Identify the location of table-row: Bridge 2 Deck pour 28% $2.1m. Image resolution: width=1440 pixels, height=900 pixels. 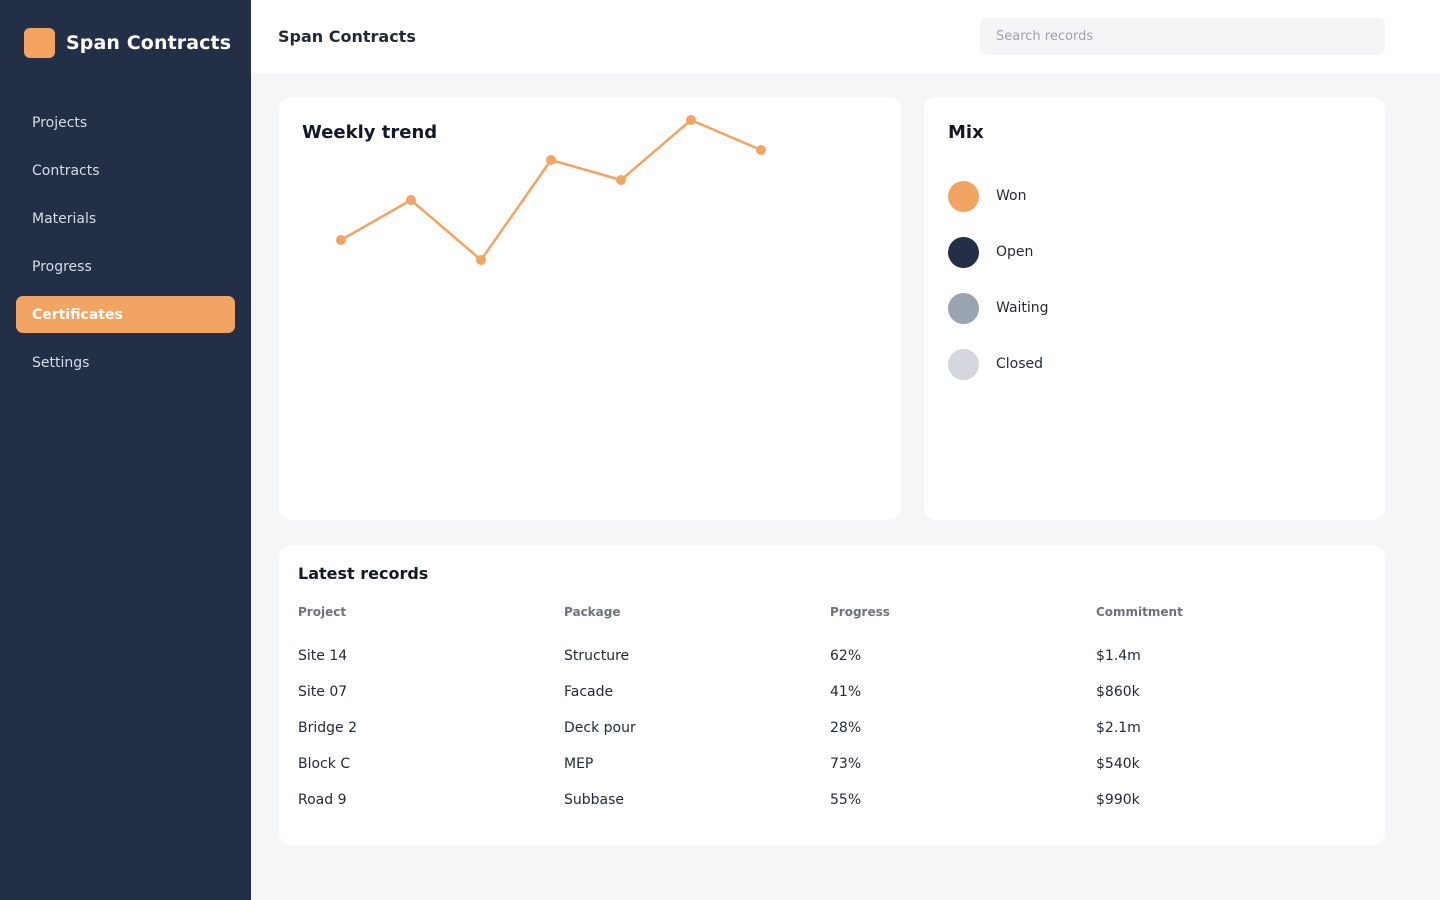
(830, 728).